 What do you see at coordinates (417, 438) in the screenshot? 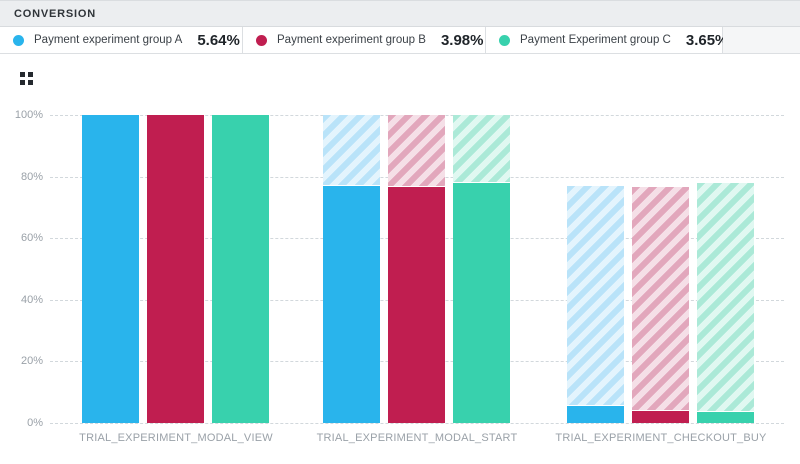
I see `x-axis-label-step-1: TRIAL_EXPERIMENT_MODAL_START` at bounding box center [417, 438].